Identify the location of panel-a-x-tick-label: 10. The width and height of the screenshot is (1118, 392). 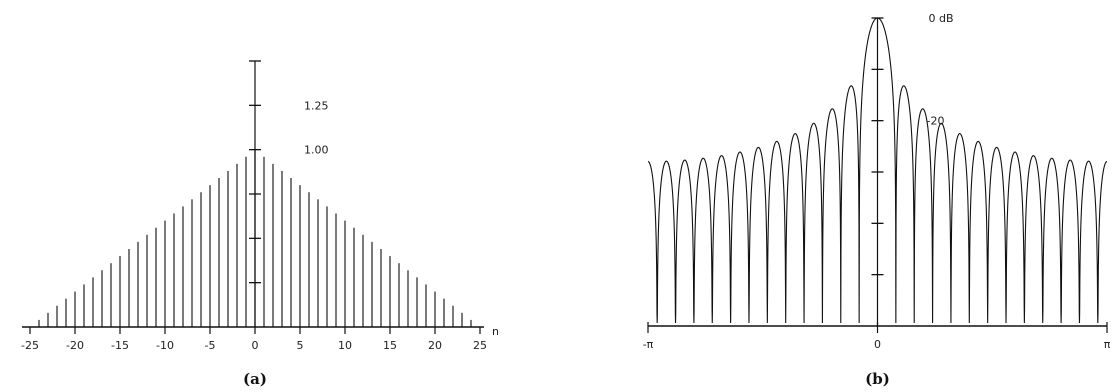
(345, 345).